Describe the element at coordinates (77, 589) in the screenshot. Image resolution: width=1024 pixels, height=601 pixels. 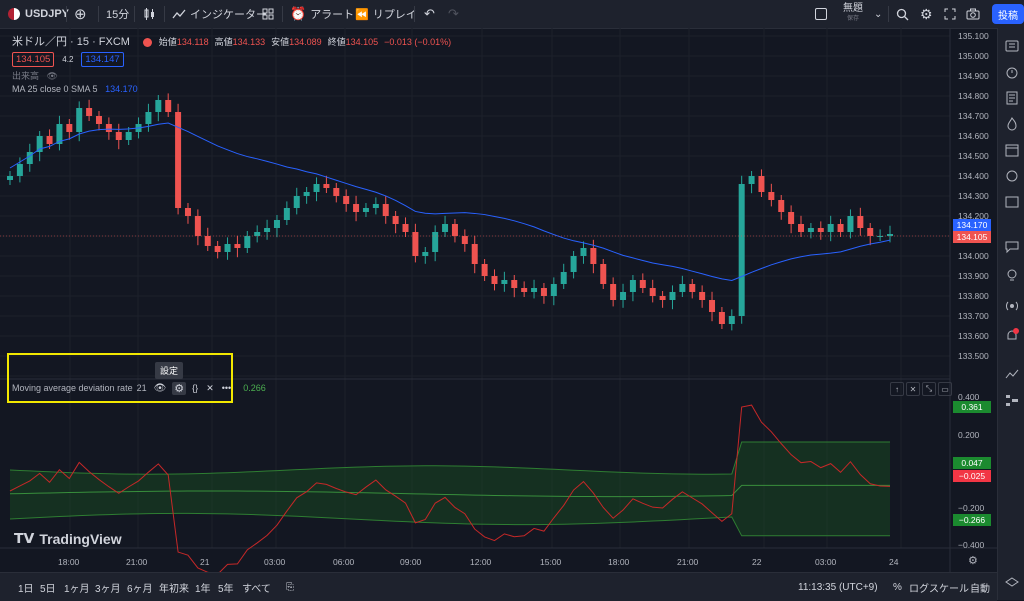
I see `range-button: 1ヶ月` at that location.